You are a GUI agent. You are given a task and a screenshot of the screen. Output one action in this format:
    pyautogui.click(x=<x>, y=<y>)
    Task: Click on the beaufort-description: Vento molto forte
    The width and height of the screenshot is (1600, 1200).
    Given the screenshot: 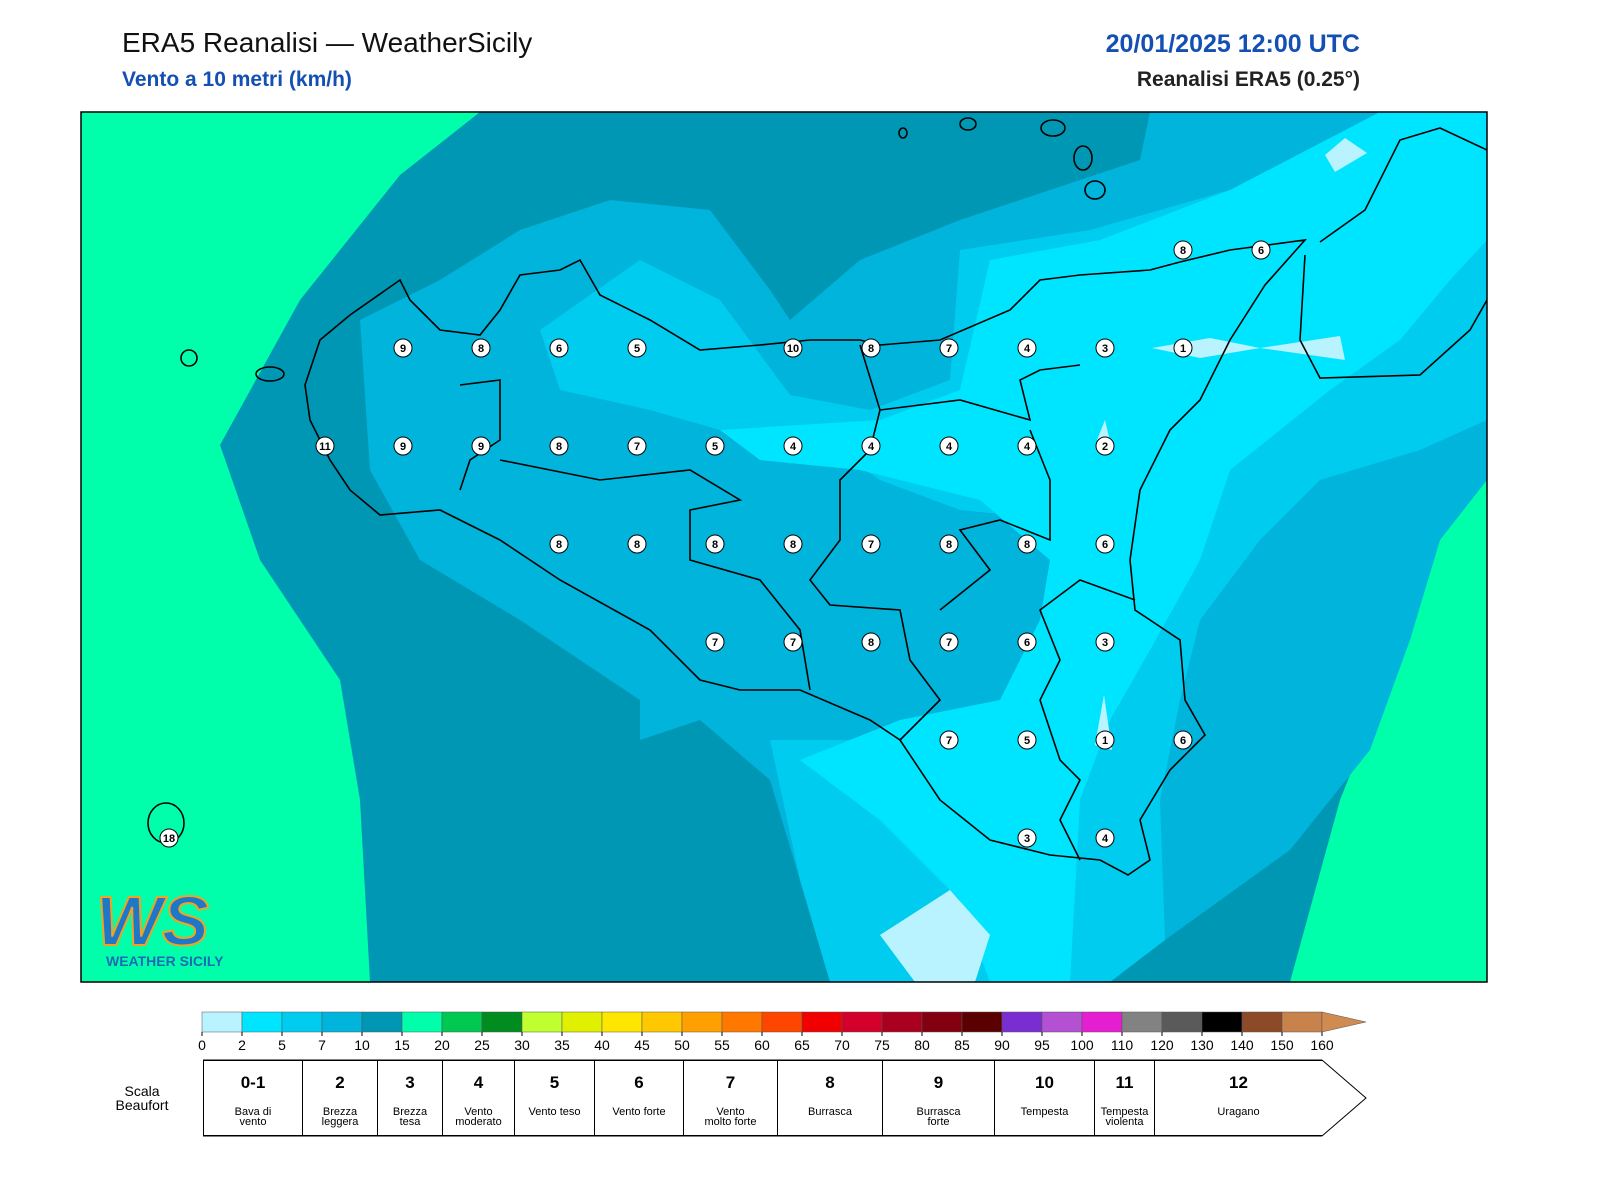 What is the action you would take?
    pyautogui.click(x=730, y=1117)
    